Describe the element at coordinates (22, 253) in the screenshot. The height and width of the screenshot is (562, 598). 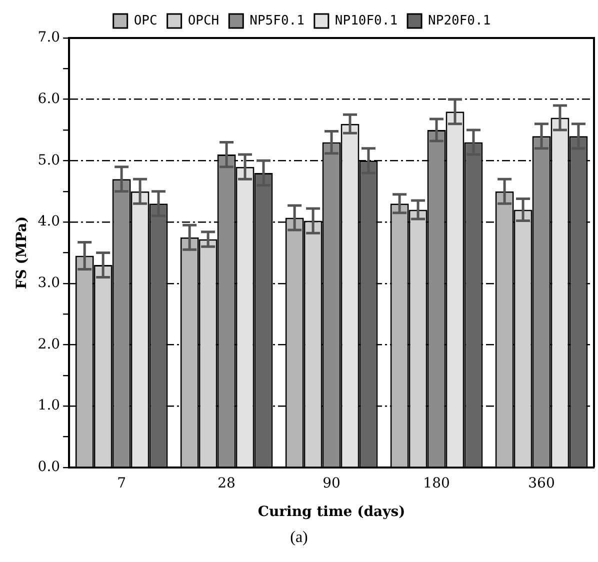
I see `y-axis-title: FS (MPa)` at that location.